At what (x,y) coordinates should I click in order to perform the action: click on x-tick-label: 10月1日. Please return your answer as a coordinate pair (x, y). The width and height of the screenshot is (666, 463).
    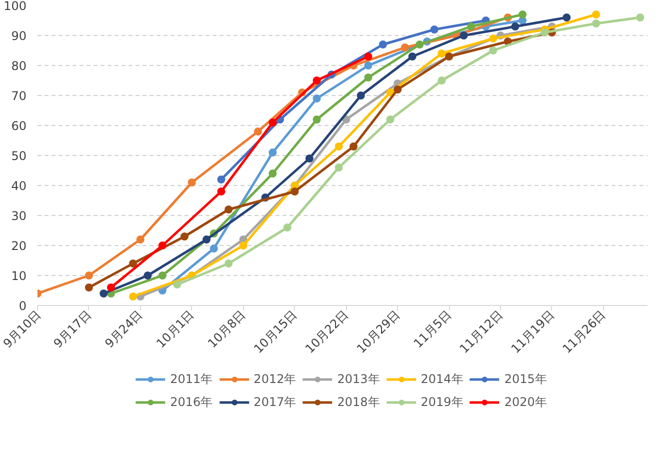
    Looking at the image, I should click on (175, 329).